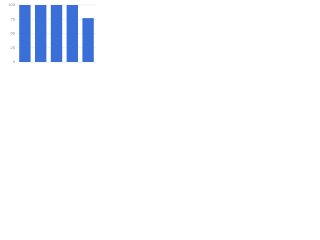  Describe the element at coordinates (13, 33) in the screenshot. I see `y-tick-label: 50` at that location.